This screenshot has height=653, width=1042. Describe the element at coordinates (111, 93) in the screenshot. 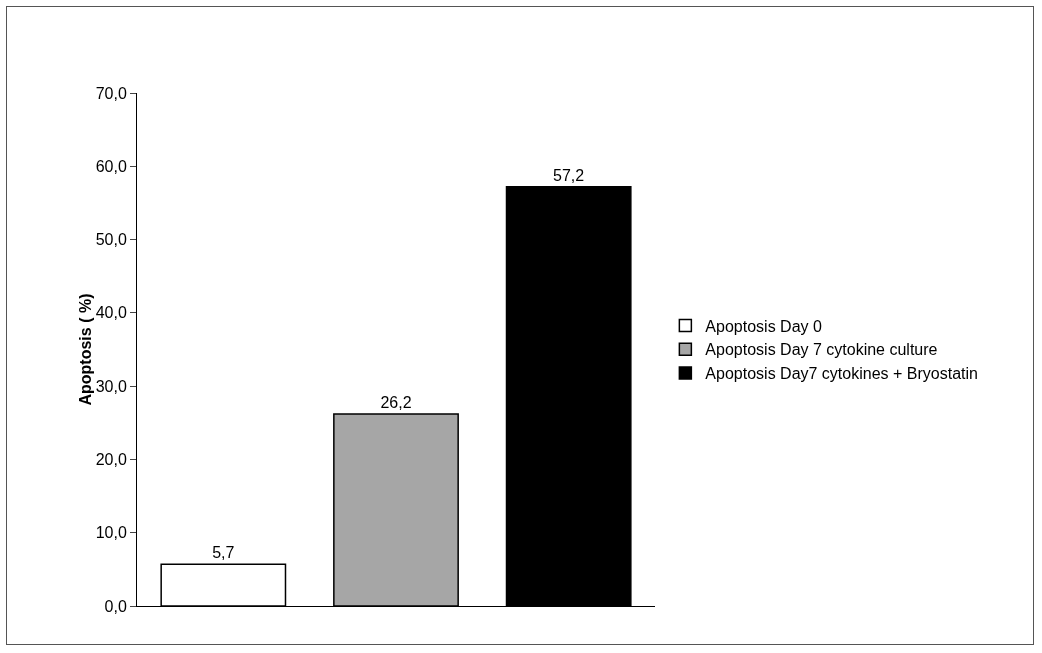

I see `y-tick-label: 70,0` at that location.